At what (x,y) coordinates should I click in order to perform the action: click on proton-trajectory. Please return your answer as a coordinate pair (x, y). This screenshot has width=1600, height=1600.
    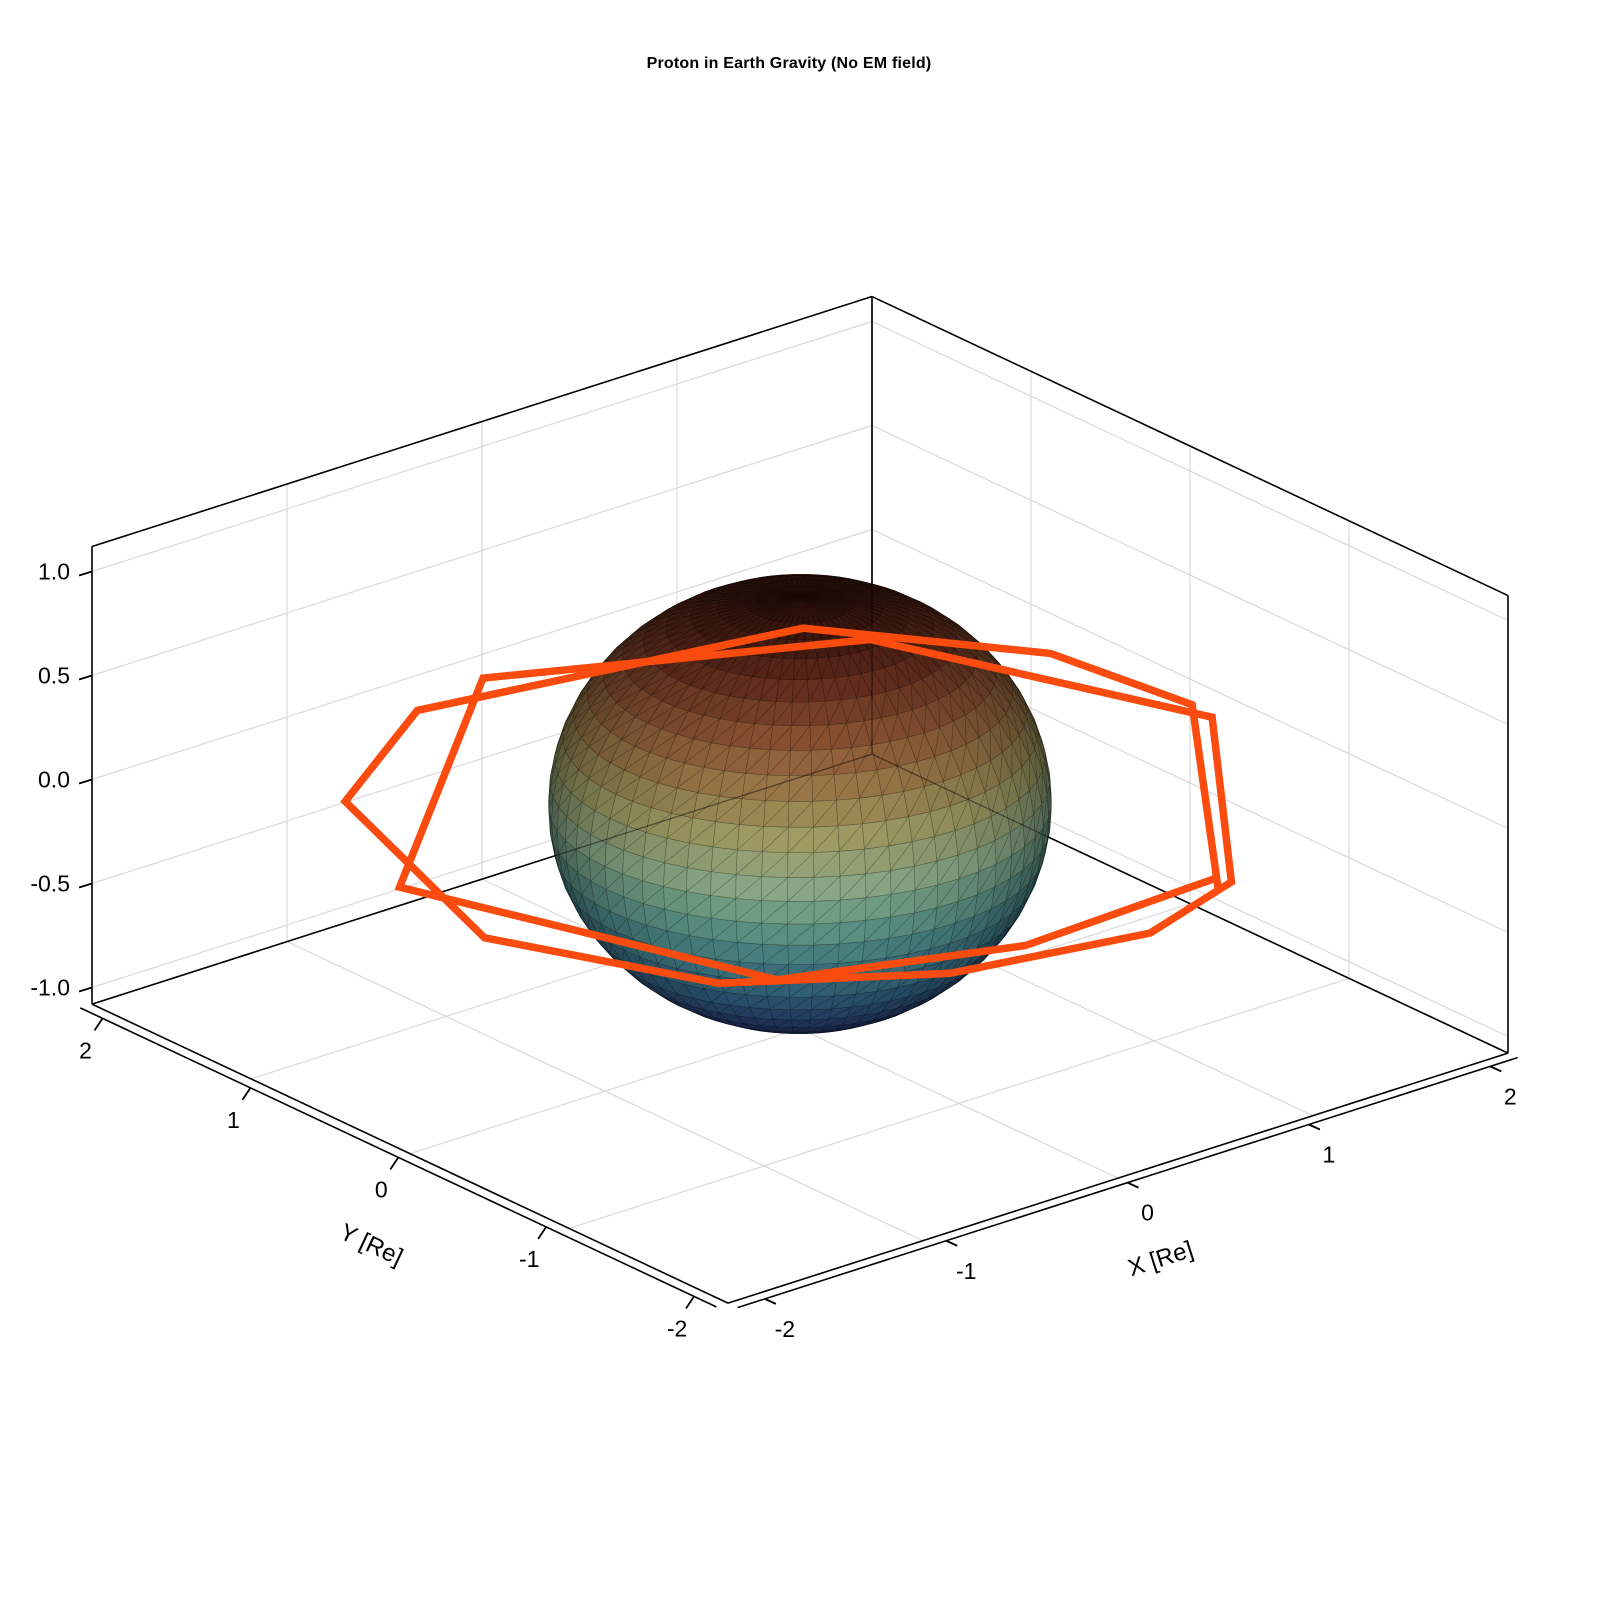
    Looking at the image, I should click on (788, 806).